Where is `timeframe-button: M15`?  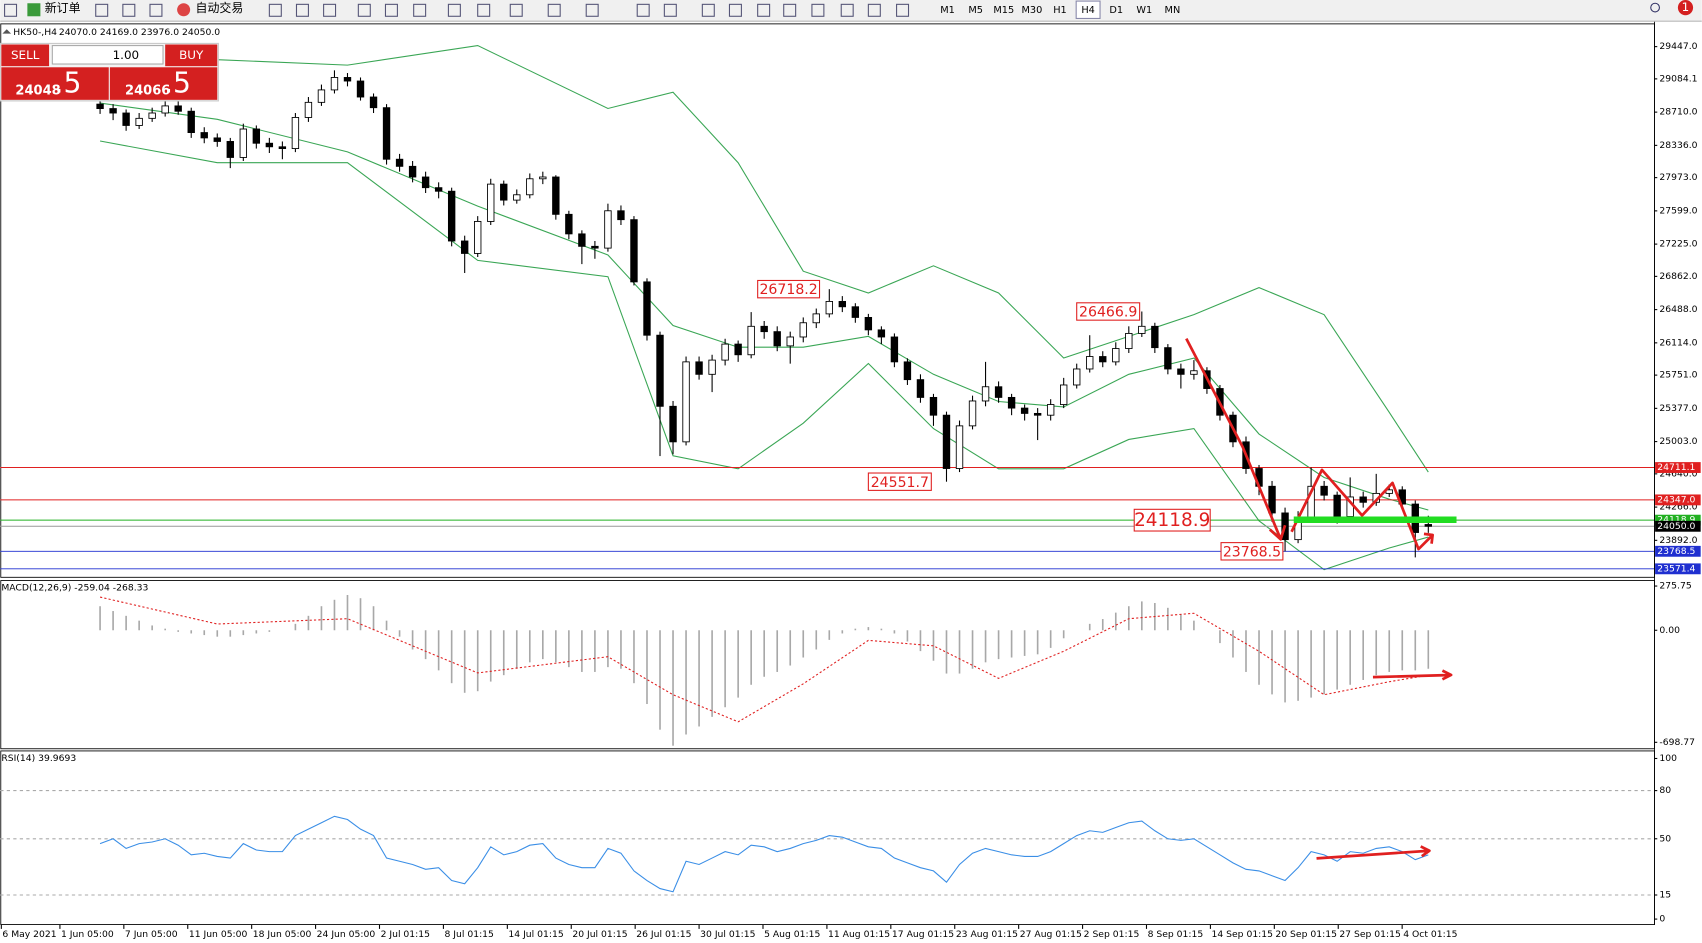
timeframe-button: M15 is located at coordinates (1003, 10).